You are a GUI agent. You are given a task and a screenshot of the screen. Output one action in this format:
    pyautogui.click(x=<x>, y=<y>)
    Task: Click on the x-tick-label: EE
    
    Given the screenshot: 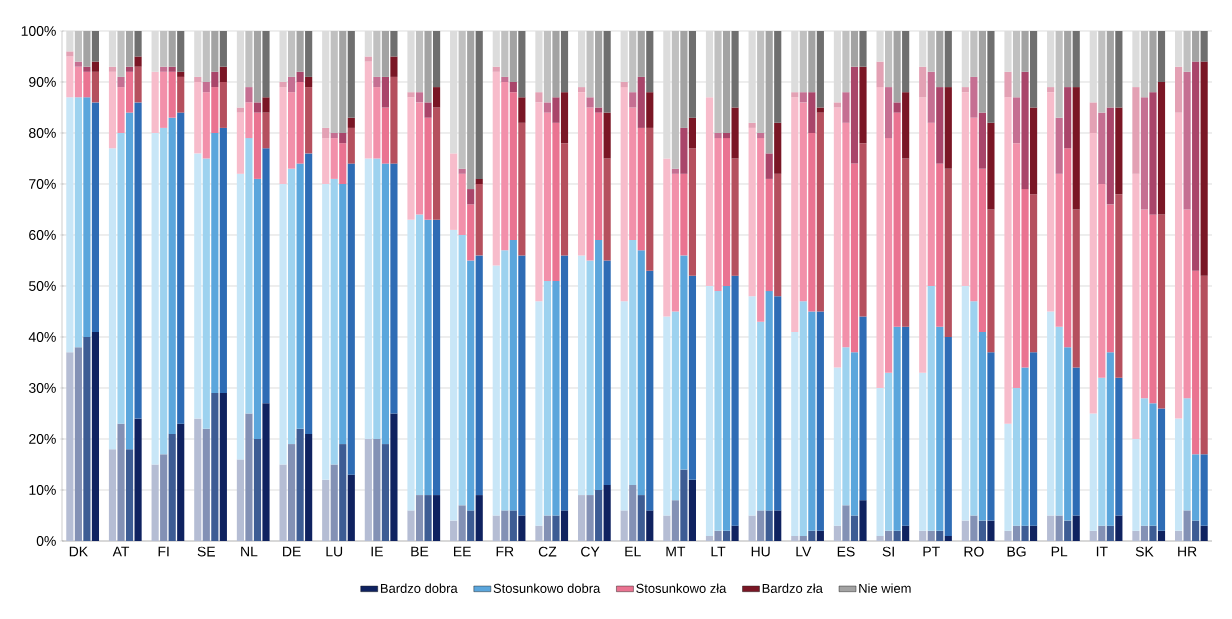 What is the action you would take?
    pyautogui.click(x=462, y=551)
    